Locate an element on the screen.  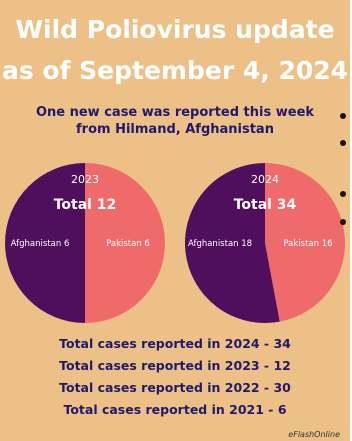
pie-label-afghanistan: Afghanistan 18 is located at coordinates (220, 244).